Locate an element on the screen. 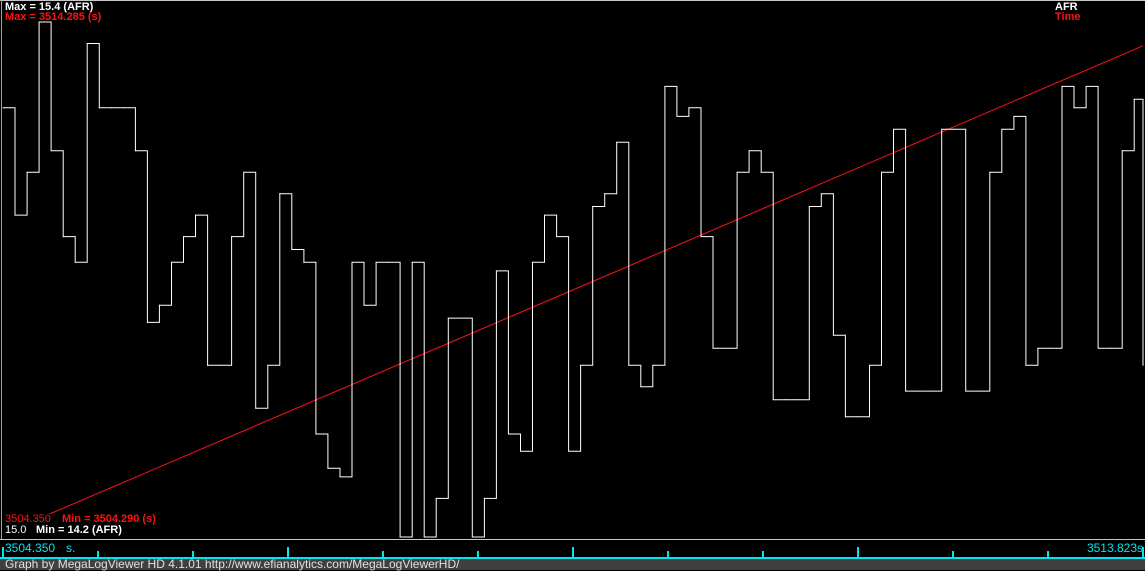 This screenshot has width=1145, height=571. afr-min-label: Min = 14.2 (AFR) is located at coordinates (79, 530).